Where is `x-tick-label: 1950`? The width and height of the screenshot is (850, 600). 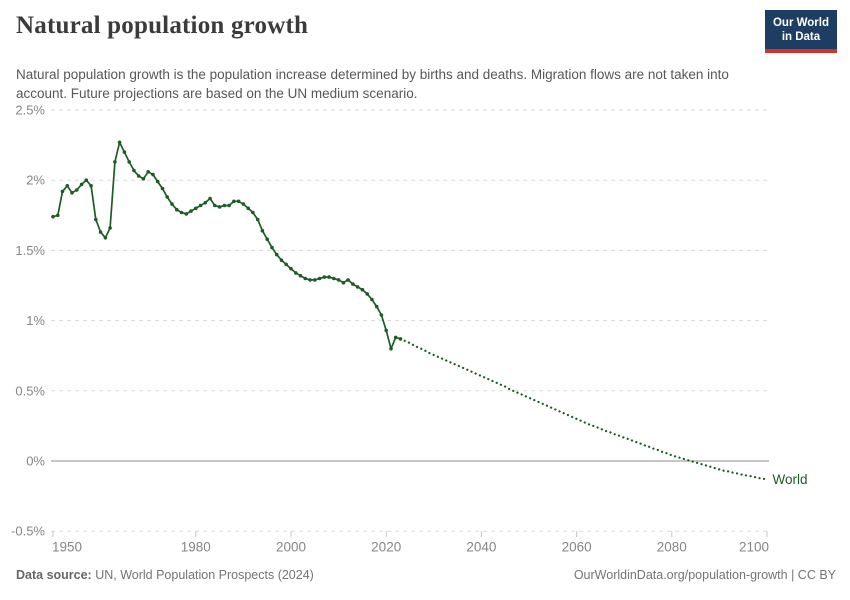 x-tick-label: 1950 is located at coordinates (67, 547).